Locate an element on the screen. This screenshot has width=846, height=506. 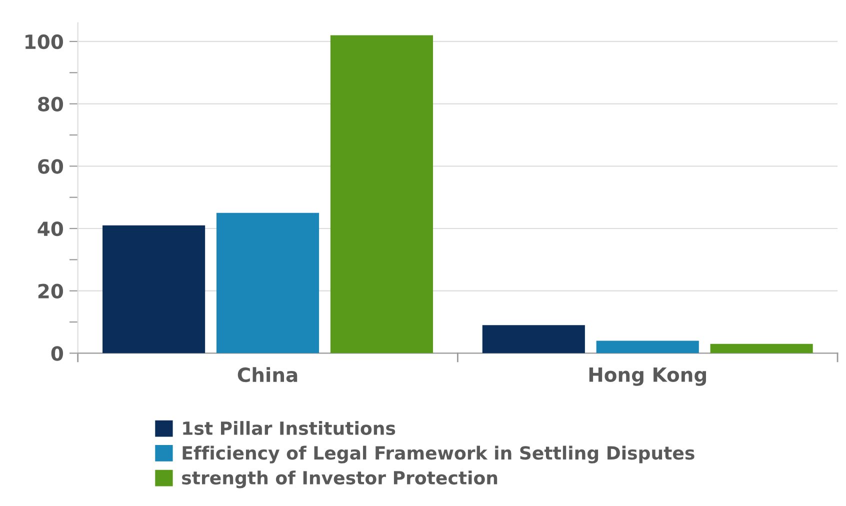
x-tick-label: Hong Kong is located at coordinates (647, 377).